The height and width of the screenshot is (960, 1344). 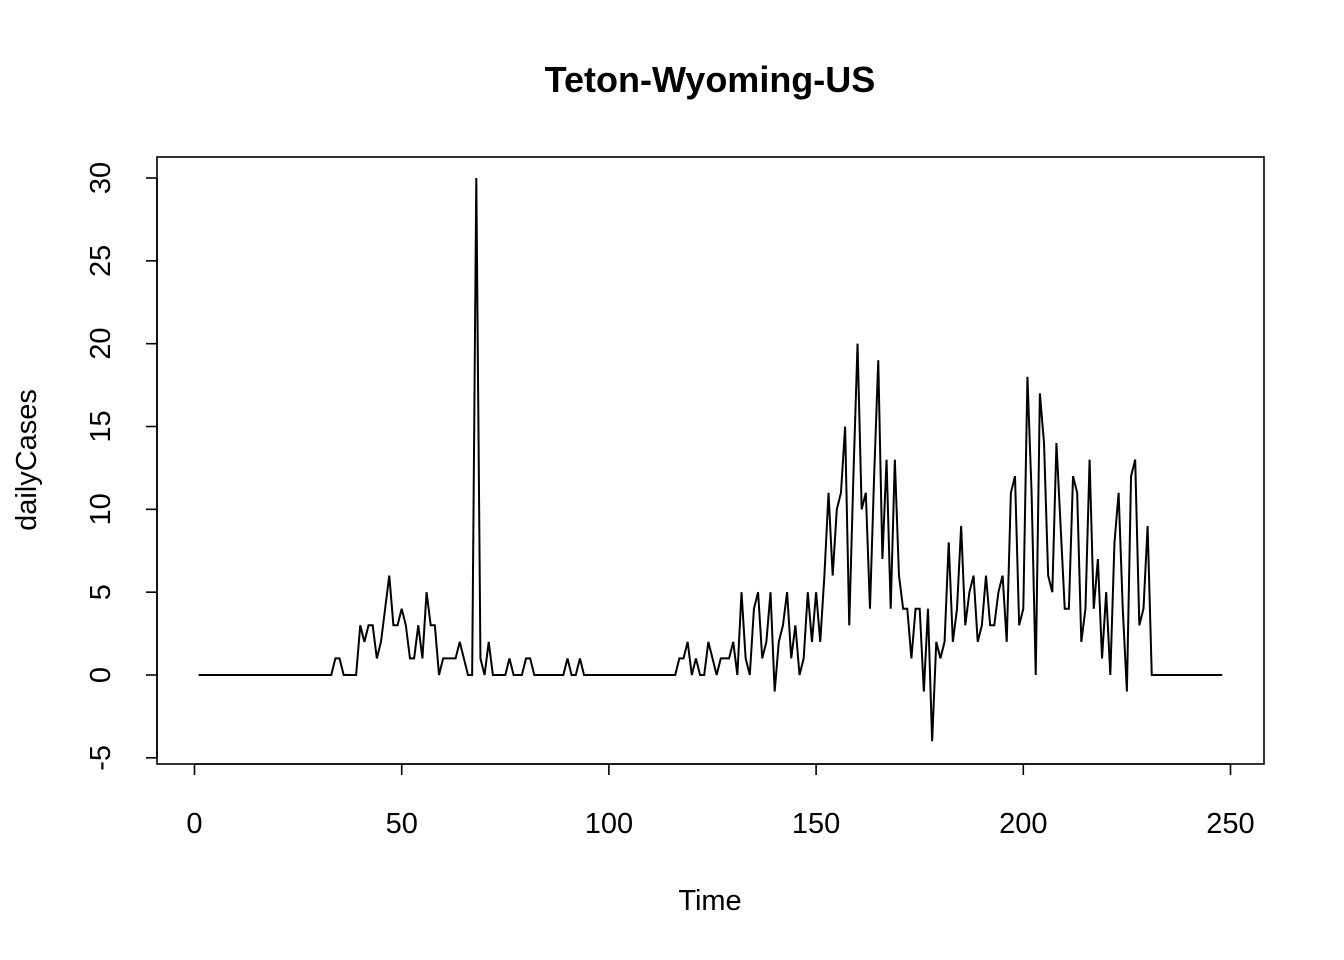 I want to click on x-tick-label: 200, so click(x=1023, y=824).